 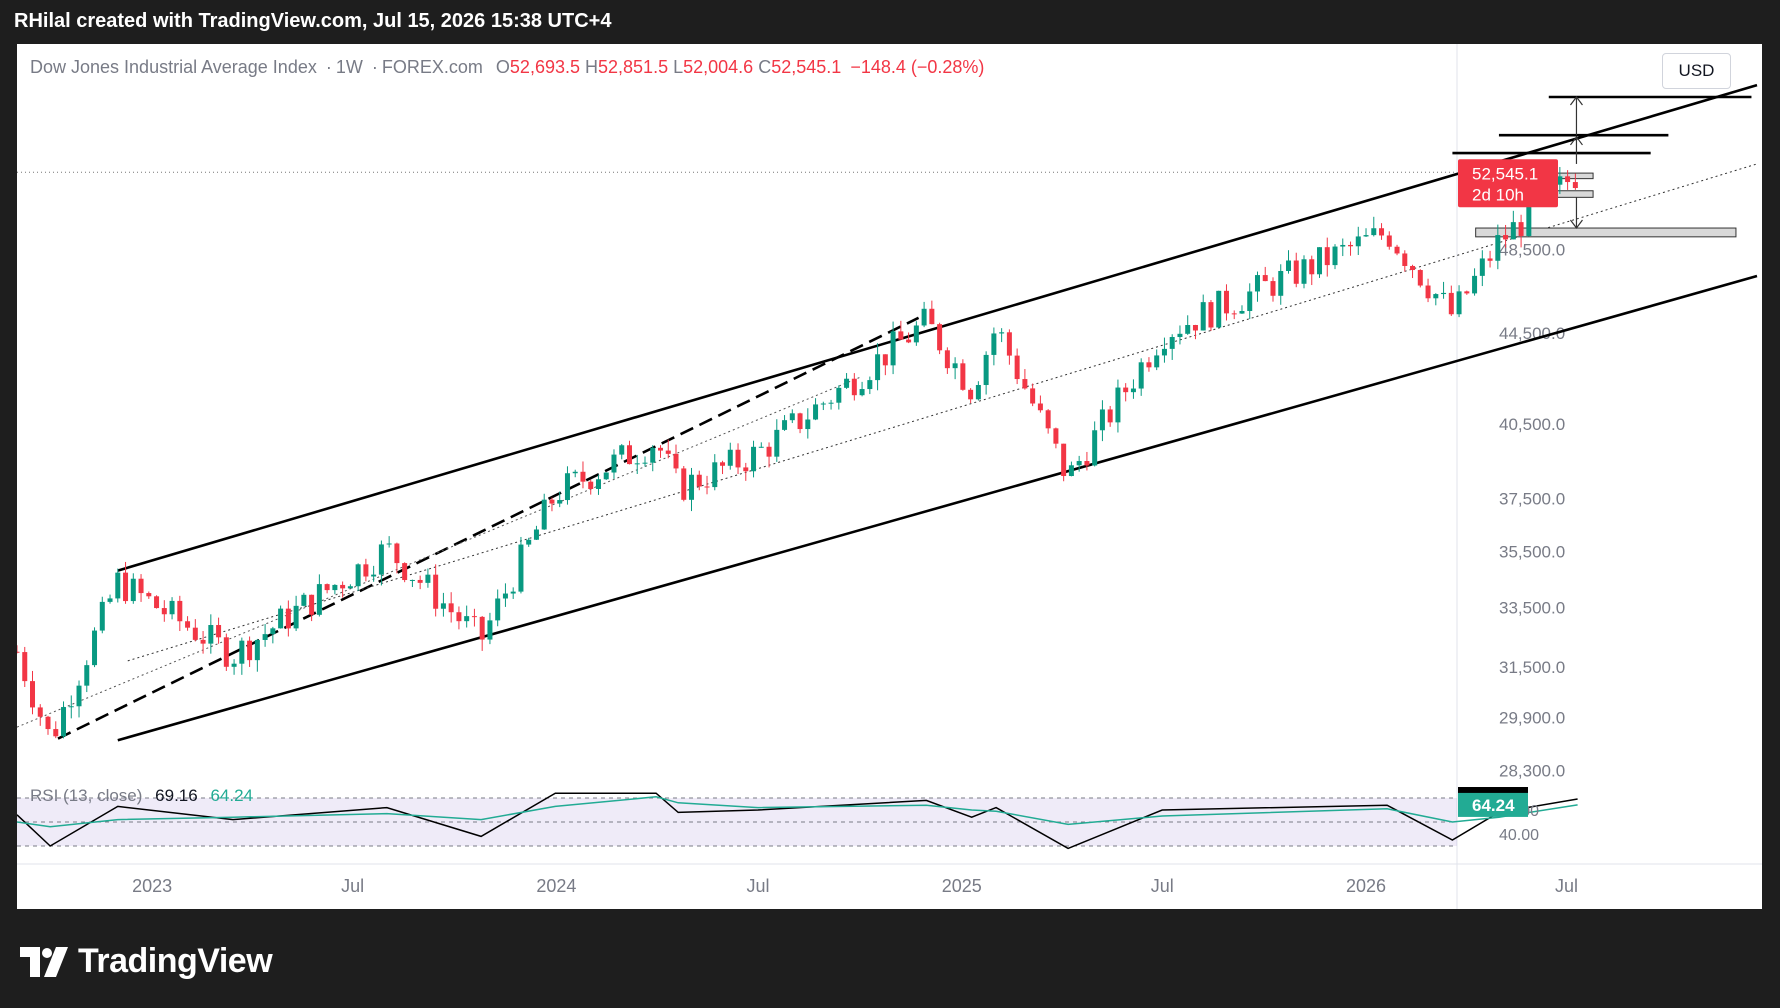 What do you see at coordinates (806, 67) in the screenshot?
I see `close-value: 52,545.1` at bounding box center [806, 67].